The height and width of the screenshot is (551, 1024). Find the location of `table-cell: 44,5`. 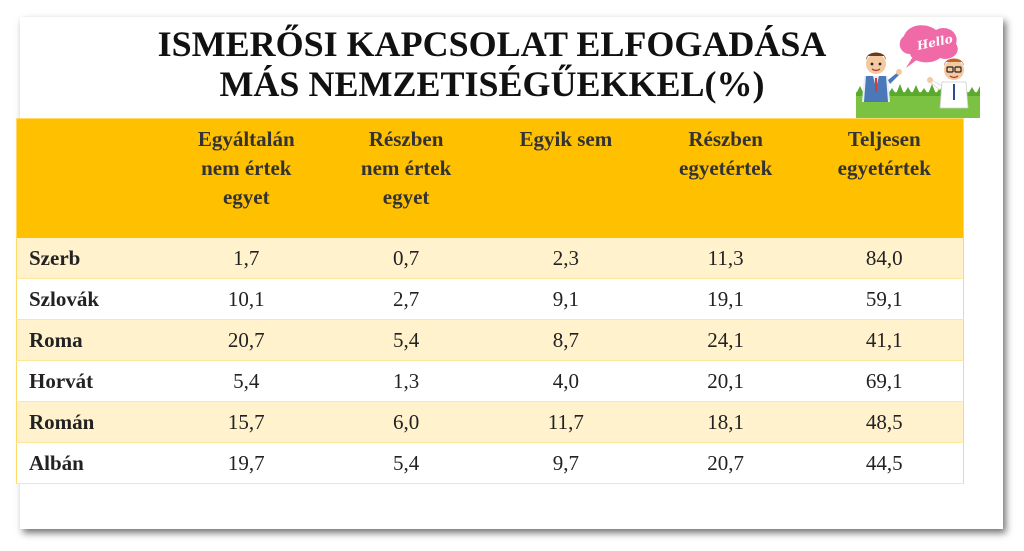

table-cell: 44,5 is located at coordinates (884, 463).